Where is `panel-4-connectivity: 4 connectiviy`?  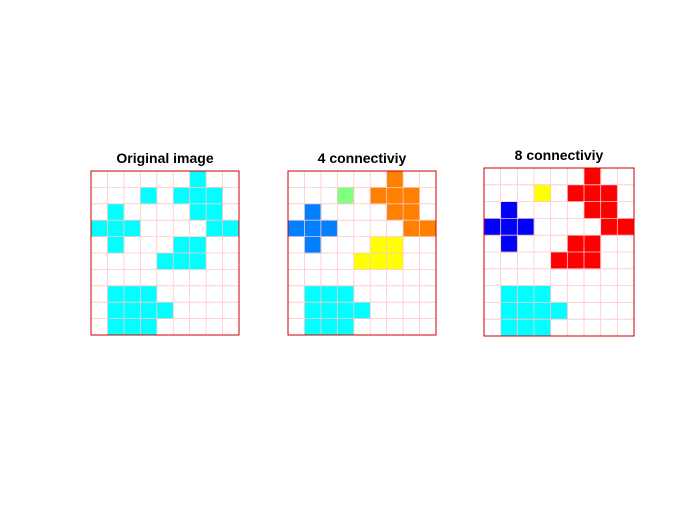 panel-4-connectivity: 4 connectiviy is located at coordinates (362, 243).